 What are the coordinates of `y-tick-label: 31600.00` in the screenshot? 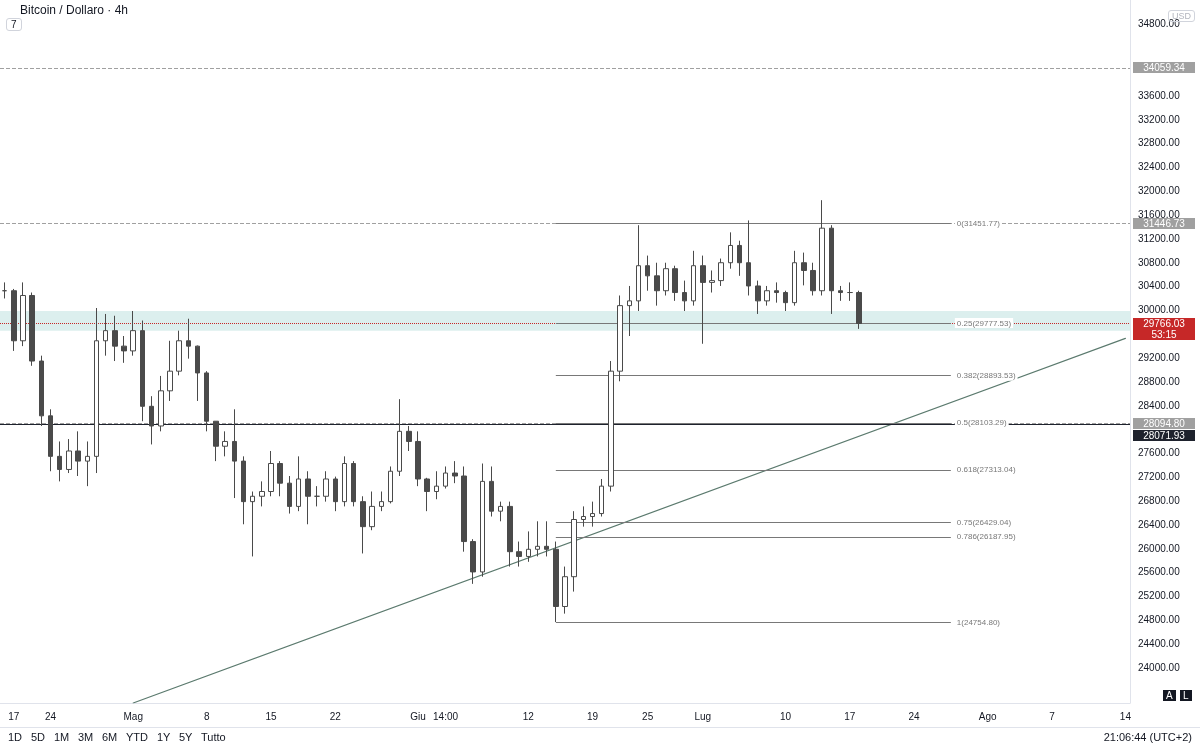 It's located at (1159, 214).